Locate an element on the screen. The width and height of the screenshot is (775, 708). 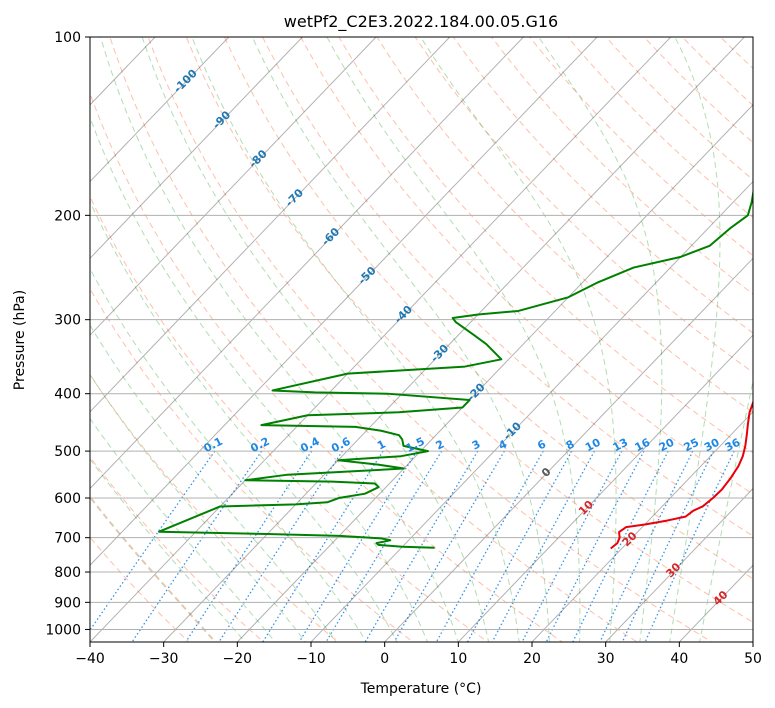
x-tick-label: 40 is located at coordinates (679, 659).